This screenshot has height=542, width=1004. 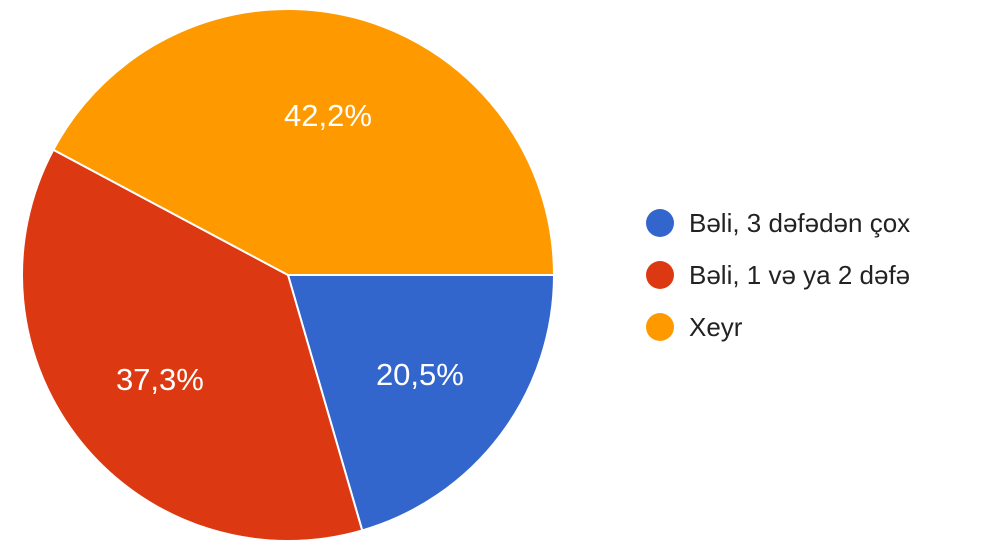 I want to click on legend-label: Xeyr, so click(x=716, y=327).